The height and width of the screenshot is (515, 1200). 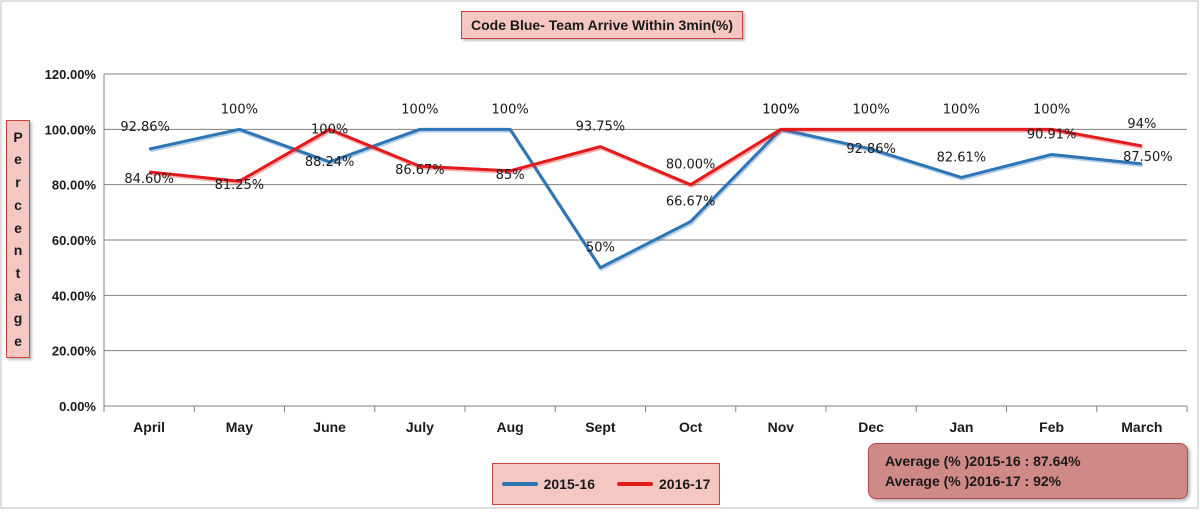 I want to click on y-axis-label-letter: t, so click(x=18, y=273).